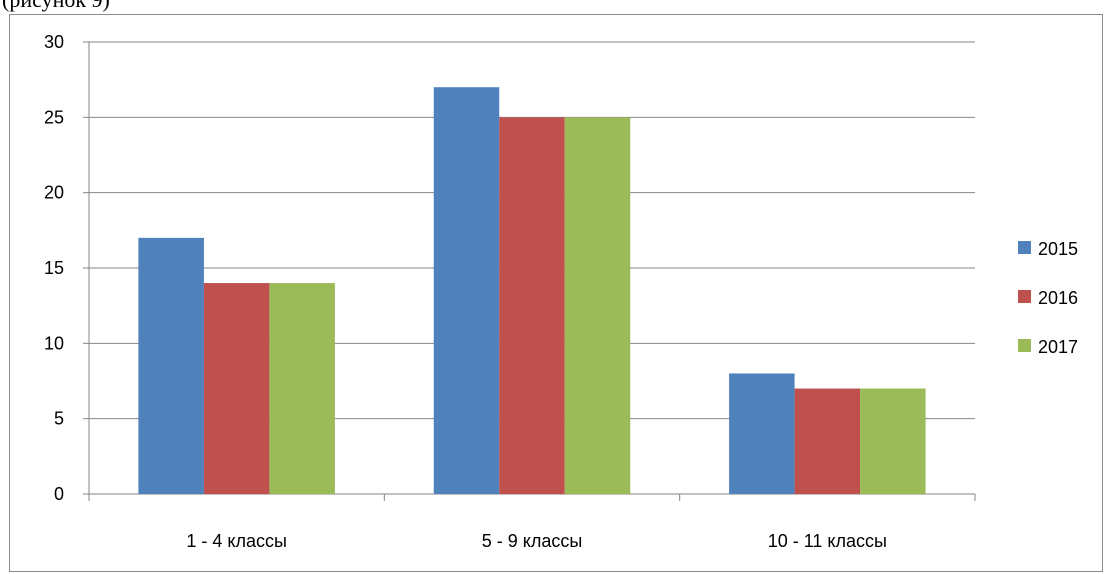 The width and height of the screenshot is (1108, 574). I want to click on x-tick-label: 10 - 11 классы, so click(827, 541).